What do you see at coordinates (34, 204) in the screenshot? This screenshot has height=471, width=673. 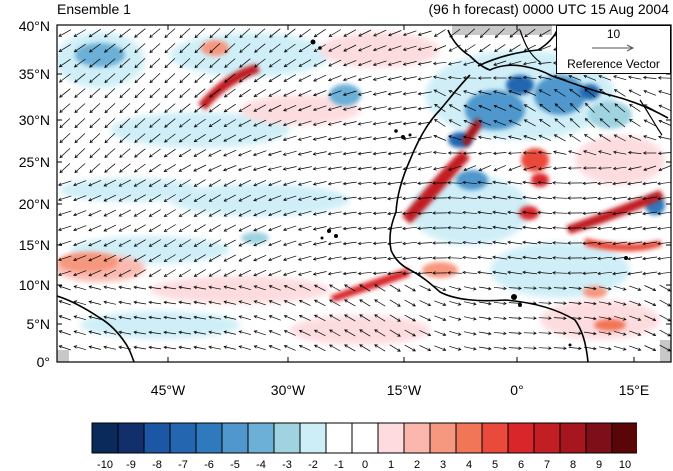 I see `lat-label: 20°N` at bounding box center [34, 204].